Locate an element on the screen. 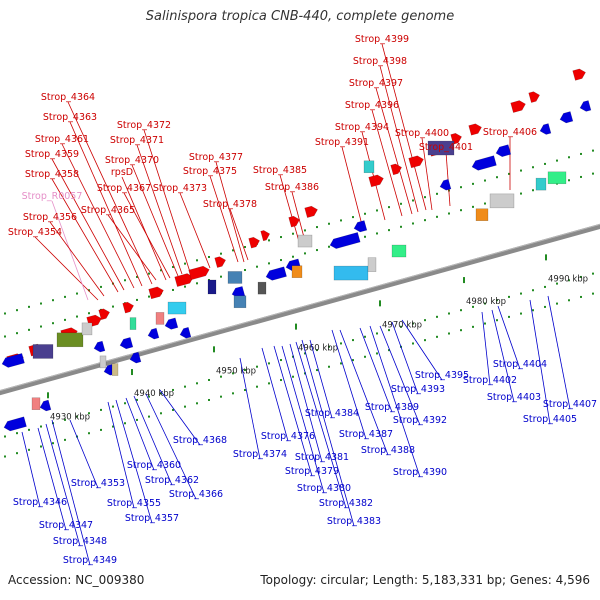 The width and height of the screenshot is (600, 600). reverse-gene-label: Strop_4390 is located at coordinates (420, 472).